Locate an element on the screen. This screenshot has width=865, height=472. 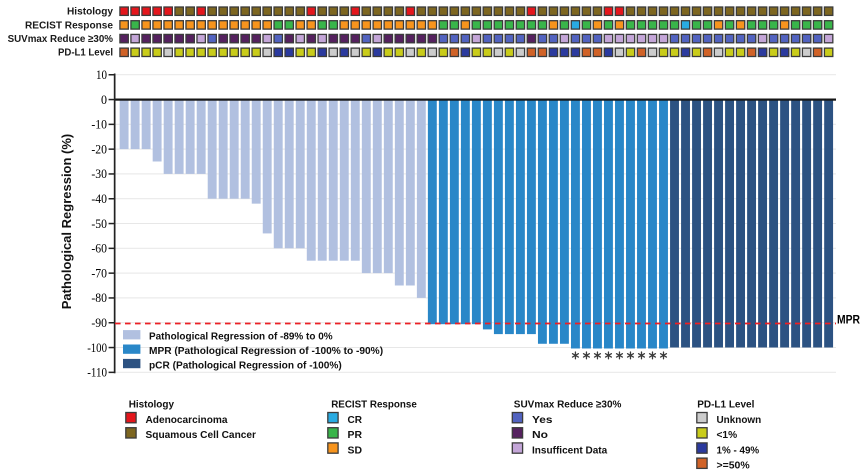
svg-text: Squamous Cell Cancer is located at coordinates (201, 435).